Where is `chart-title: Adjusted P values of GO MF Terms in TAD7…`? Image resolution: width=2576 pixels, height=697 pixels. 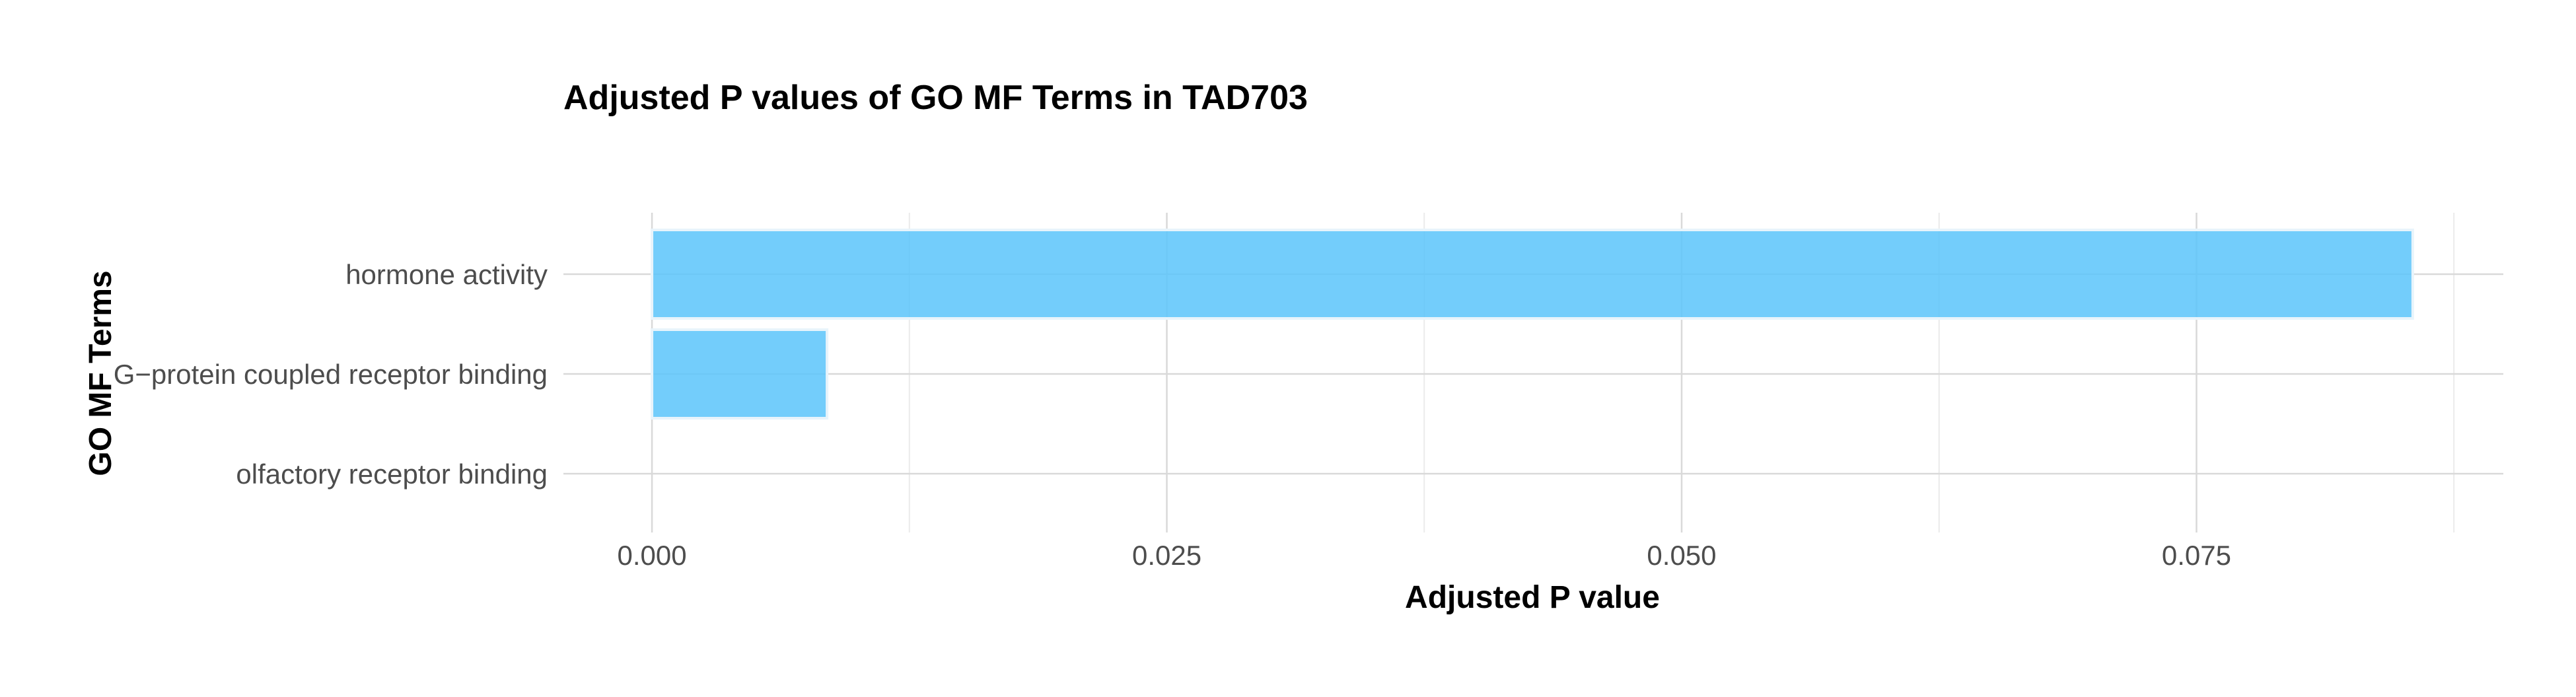 chart-title: Adjusted P values of GO MF Terms in TAD7… is located at coordinates (936, 98).